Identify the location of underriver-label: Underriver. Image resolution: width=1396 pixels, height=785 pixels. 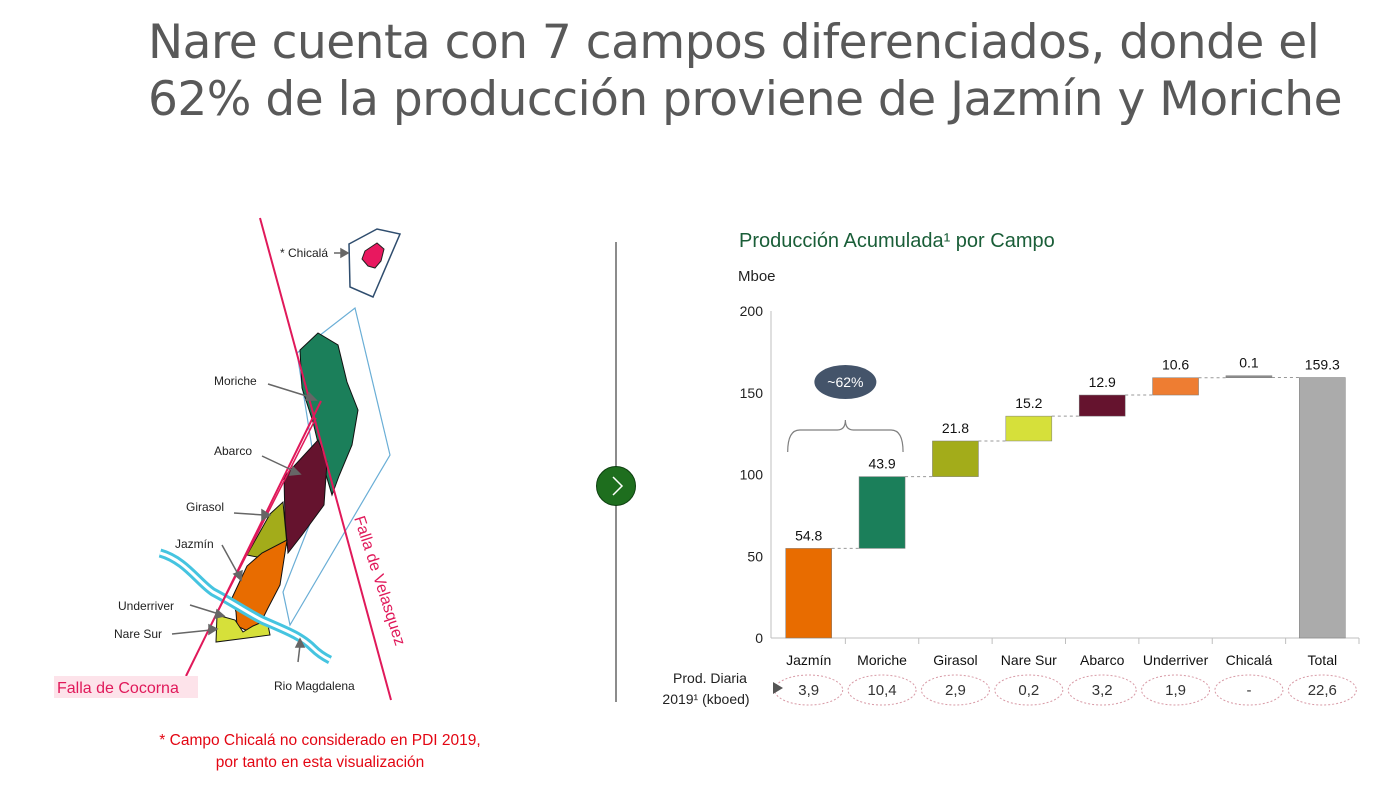
(146, 606).